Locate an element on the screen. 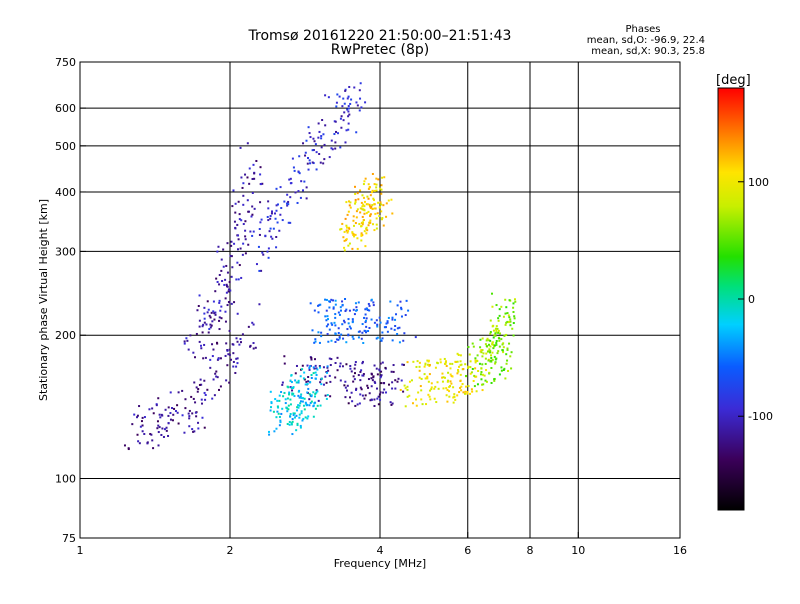 This screenshot has width=800, height=604. y-tick-label: 400 is located at coordinates (65, 192).